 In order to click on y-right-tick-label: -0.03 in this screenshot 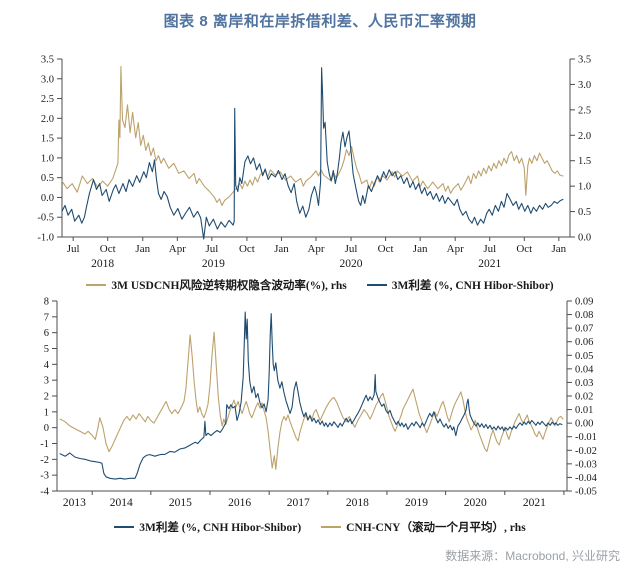, I will do `click(586, 464)`.